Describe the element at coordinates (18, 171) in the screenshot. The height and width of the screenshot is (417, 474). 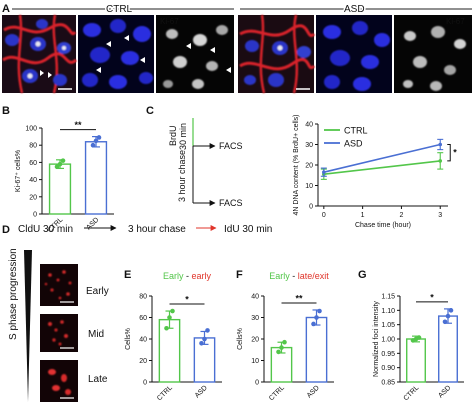
I see `y-axis-label: Ki-67⁺ cells%` at that location.